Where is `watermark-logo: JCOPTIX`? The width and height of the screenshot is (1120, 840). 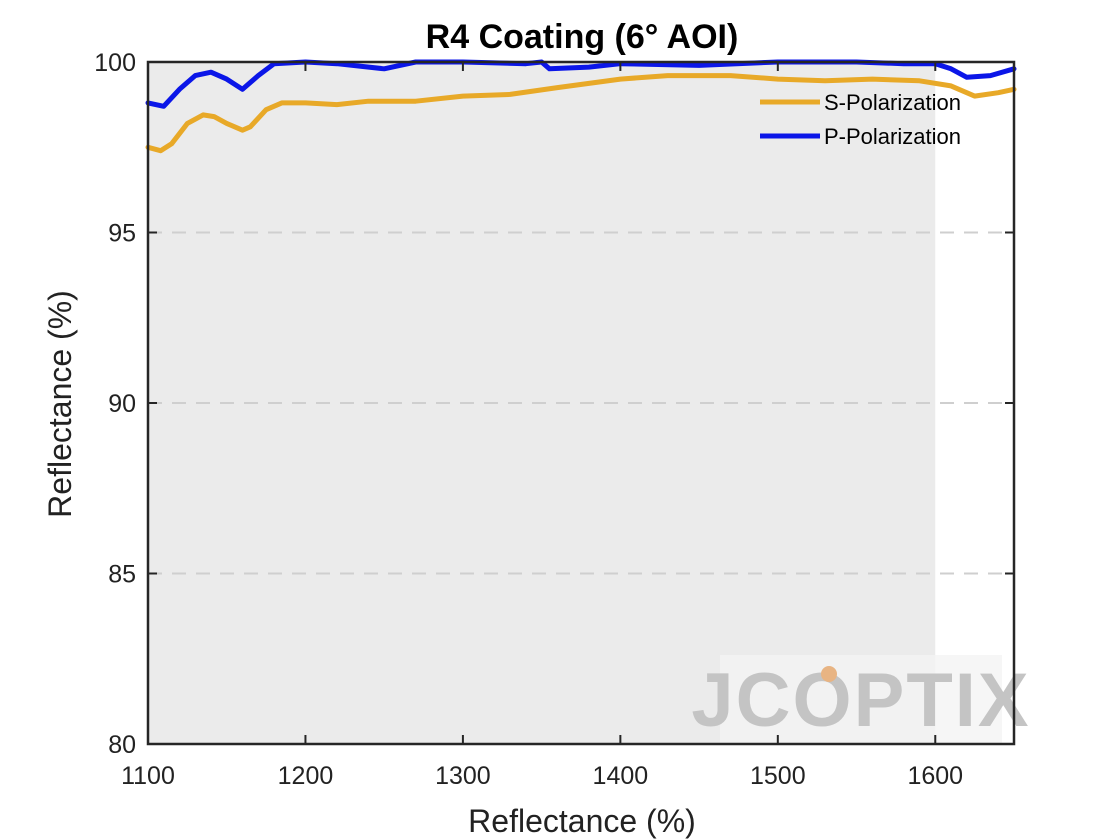
watermark-logo: JCOPTIX is located at coordinates (860, 699).